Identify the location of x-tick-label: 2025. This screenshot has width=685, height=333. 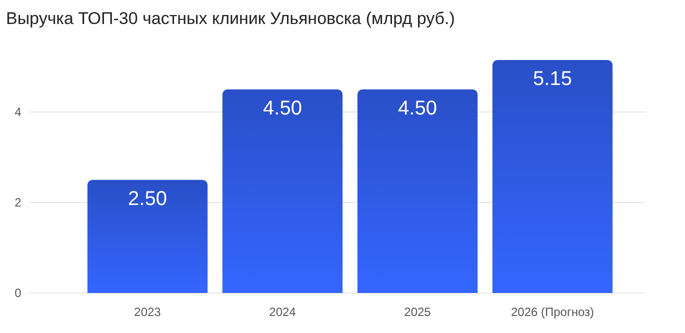
(418, 312).